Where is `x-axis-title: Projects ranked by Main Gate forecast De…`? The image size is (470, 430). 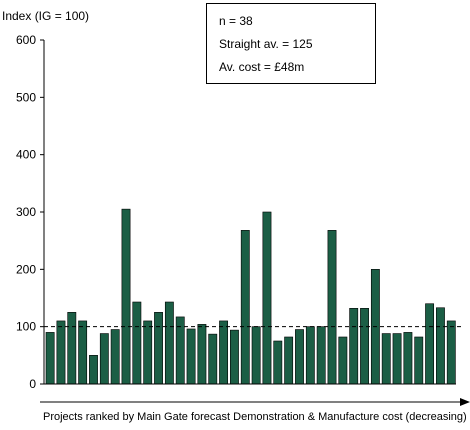 x-axis-title: Projects ranked by Main Gate forecast De… is located at coordinates (255, 417).